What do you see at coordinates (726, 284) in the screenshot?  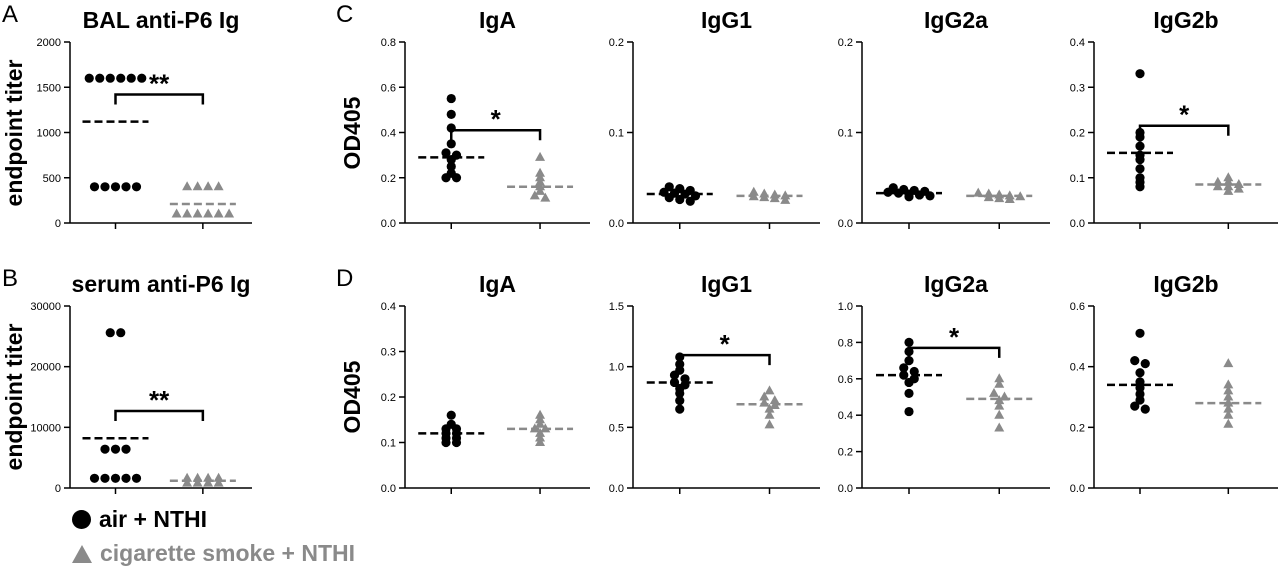 I see `panel-title: IgG1` at bounding box center [726, 284].